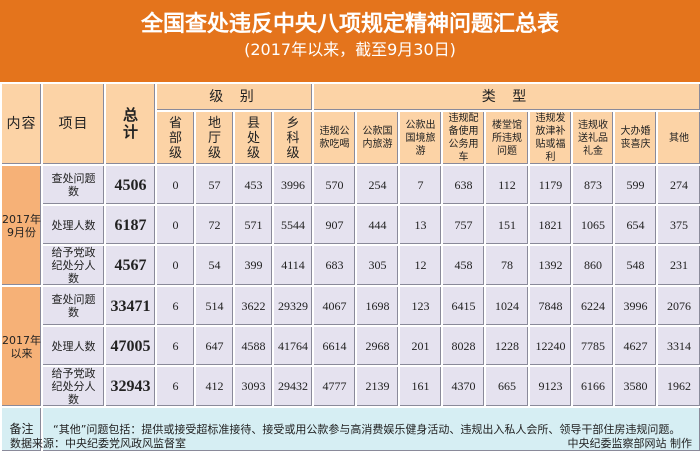  I want to click on header-level-label: 乡科级, so click(293, 138).